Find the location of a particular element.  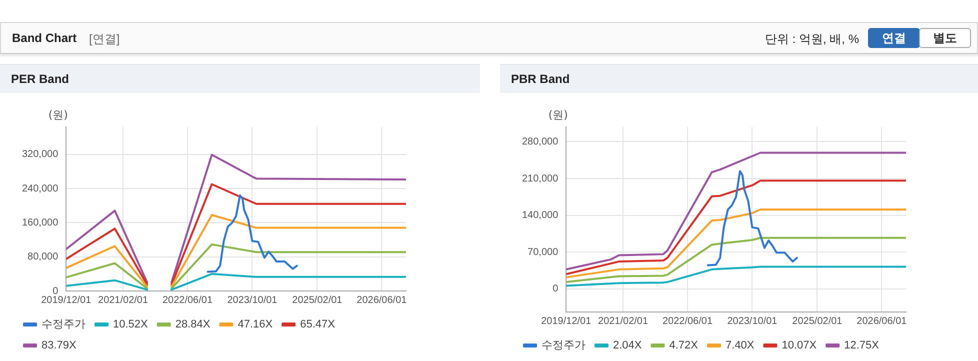

text: Band Chart is located at coordinates (44, 38).